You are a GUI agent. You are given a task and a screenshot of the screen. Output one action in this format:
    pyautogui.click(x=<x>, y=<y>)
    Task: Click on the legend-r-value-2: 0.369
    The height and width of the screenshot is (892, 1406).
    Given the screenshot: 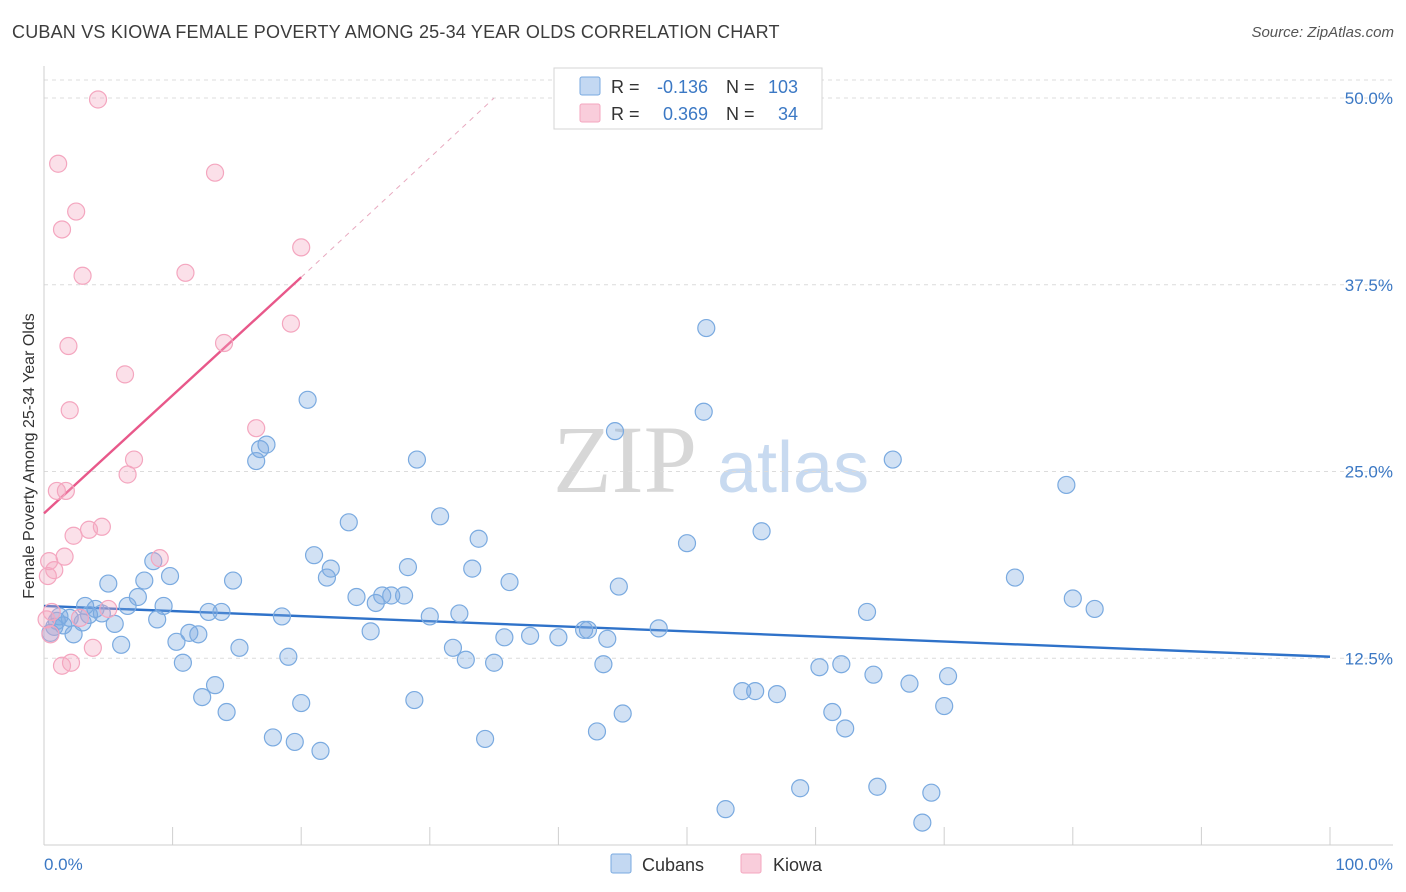 What is the action you would take?
    pyautogui.click(x=685, y=114)
    